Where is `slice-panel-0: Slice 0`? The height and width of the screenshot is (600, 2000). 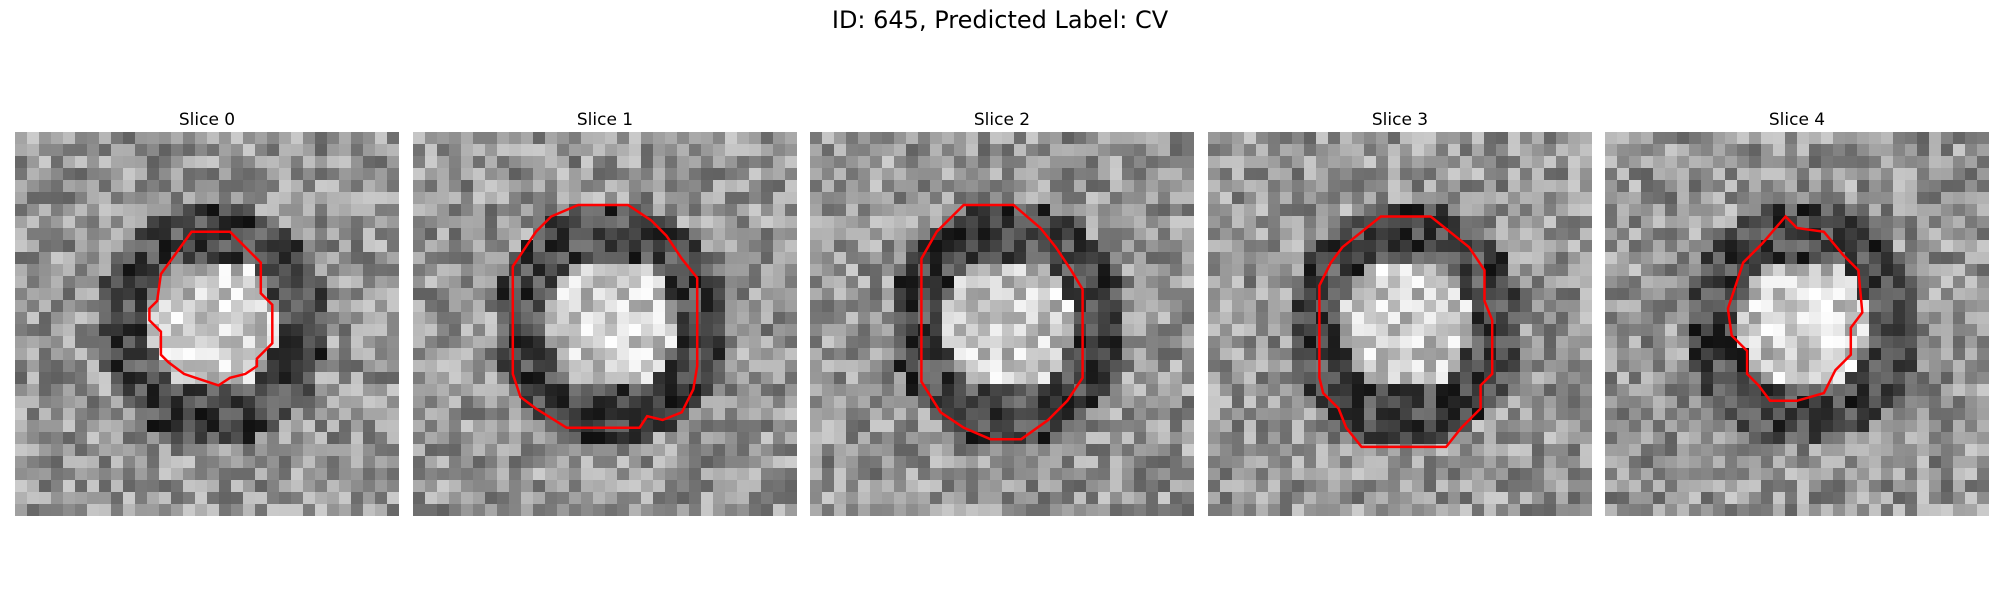 slice-panel-0: Slice 0 is located at coordinates (207, 312).